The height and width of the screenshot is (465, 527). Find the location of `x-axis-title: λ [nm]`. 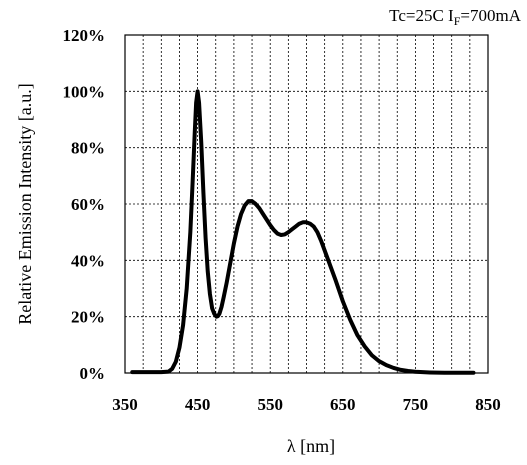

x-axis-title: λ [nm] is located at coordinates (311, 446).